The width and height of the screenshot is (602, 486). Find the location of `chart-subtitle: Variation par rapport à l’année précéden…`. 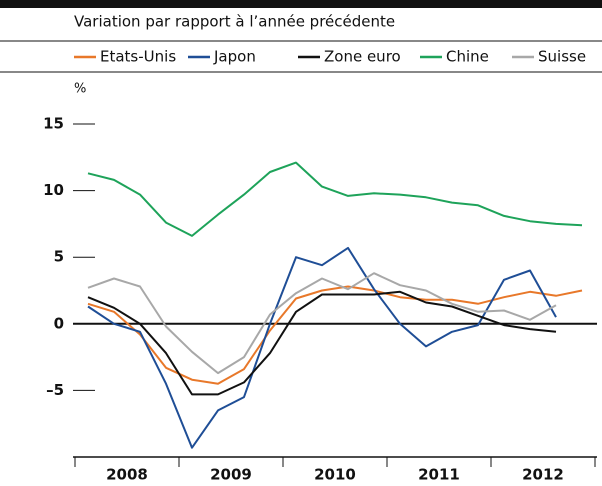

chart-subtitle: Variation par rapport à l’année précéden… is located at coordinates (234, 22).